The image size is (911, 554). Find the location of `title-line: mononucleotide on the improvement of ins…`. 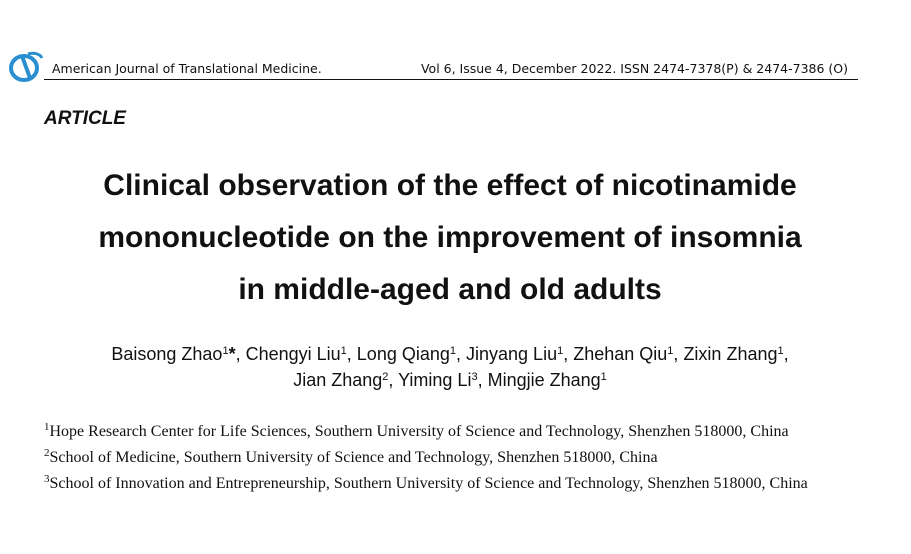

title-line: mononucleotide on the improvement of ins… is located at coordinates (450, 237).